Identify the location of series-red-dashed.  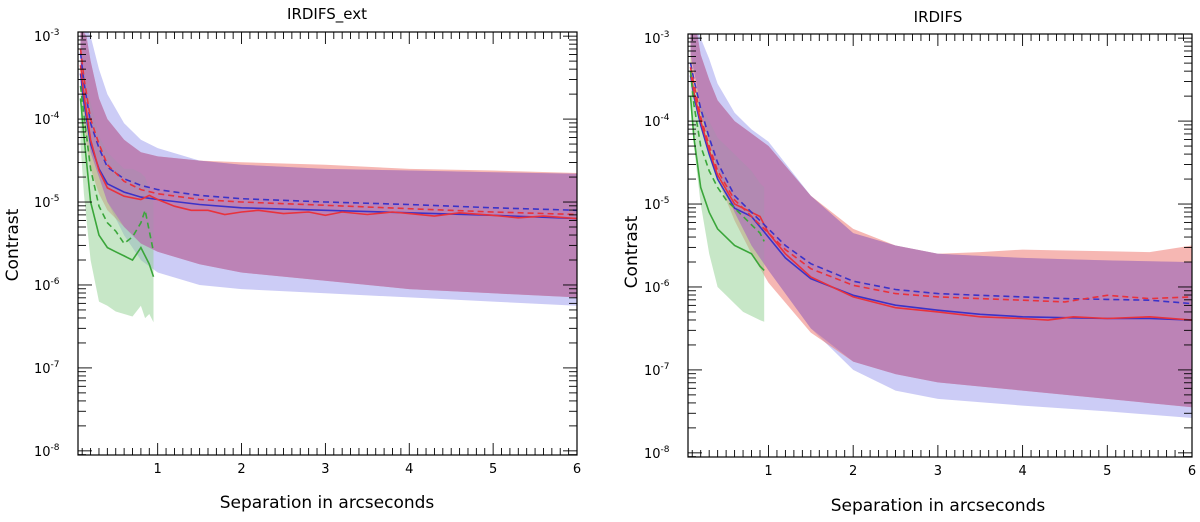
(328, 132).